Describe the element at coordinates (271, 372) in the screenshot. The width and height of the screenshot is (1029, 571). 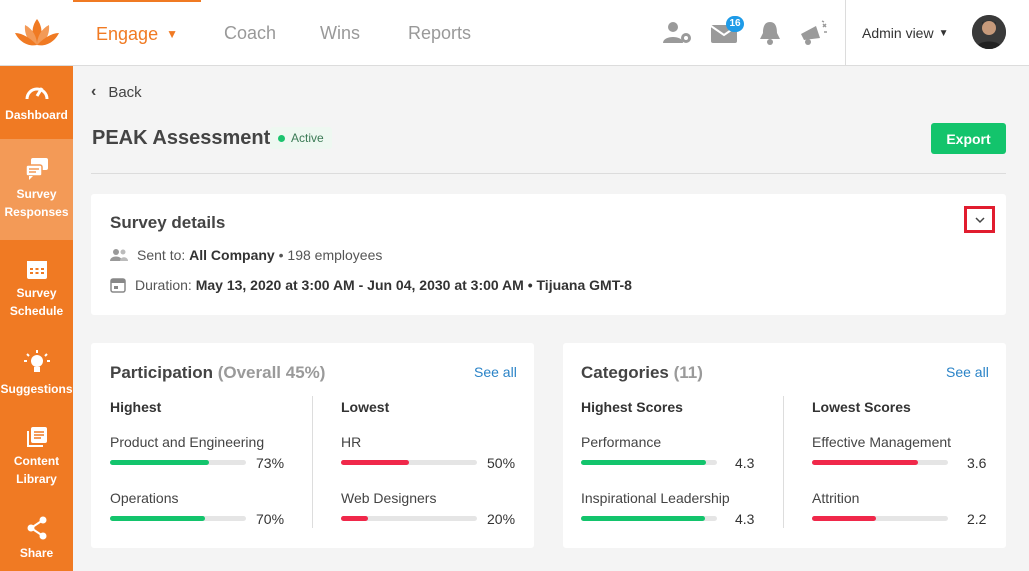
I see `participation-overall: (Overall 45%)` at that location.